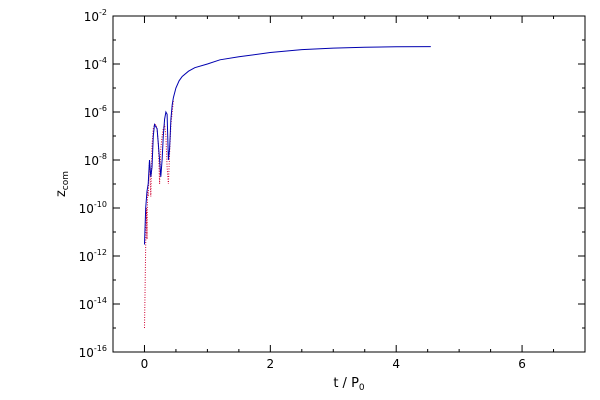  Describe the element at coordinates (396, 364) in the screenshot. I see `x-tick-label: 4` at that location.